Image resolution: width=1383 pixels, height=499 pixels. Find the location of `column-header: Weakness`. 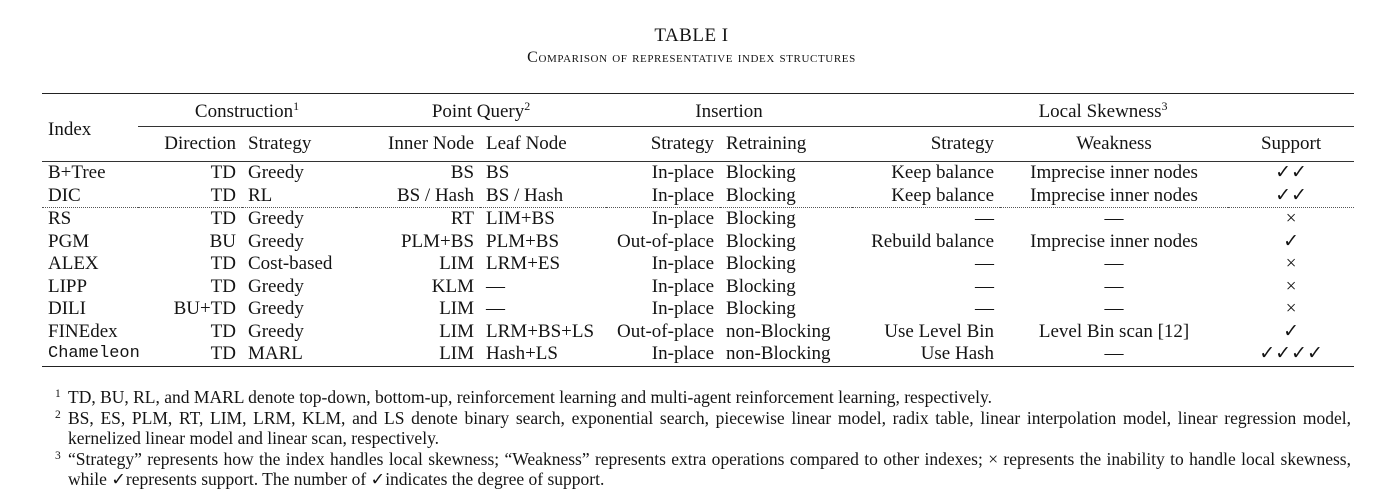

column-header: Weakness is located at coordinates (1114, 143).